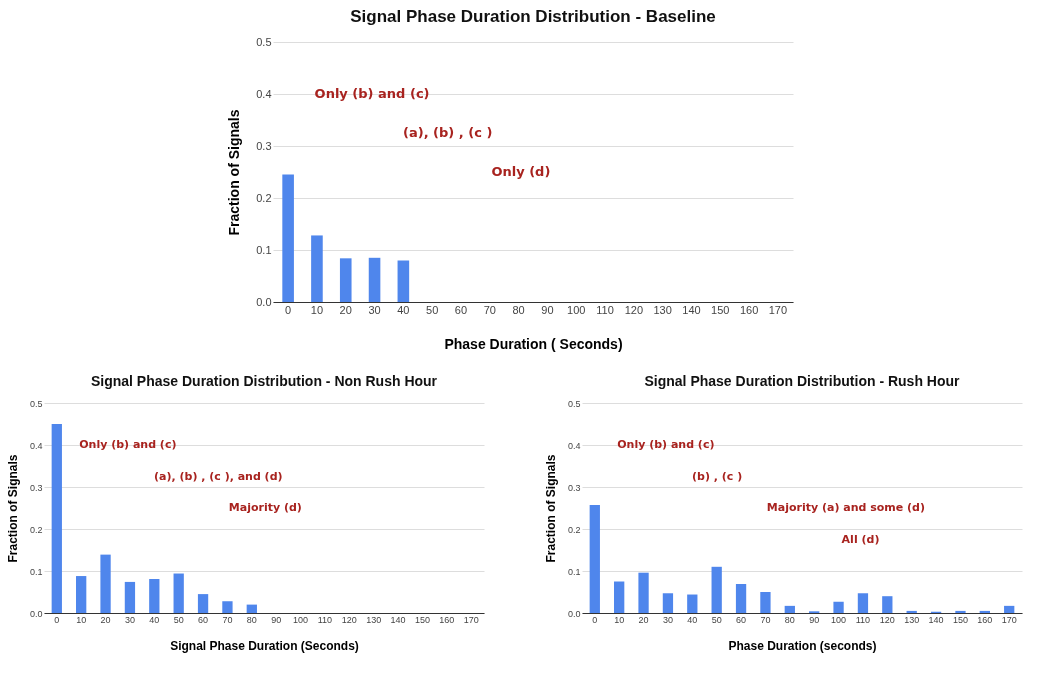 The width and height of the screenshot is (1047, 689). What do you see at coordinates (765, 619) in the screenshot?
I see `x-tick-label: 70` at bounding box center [765, 619].